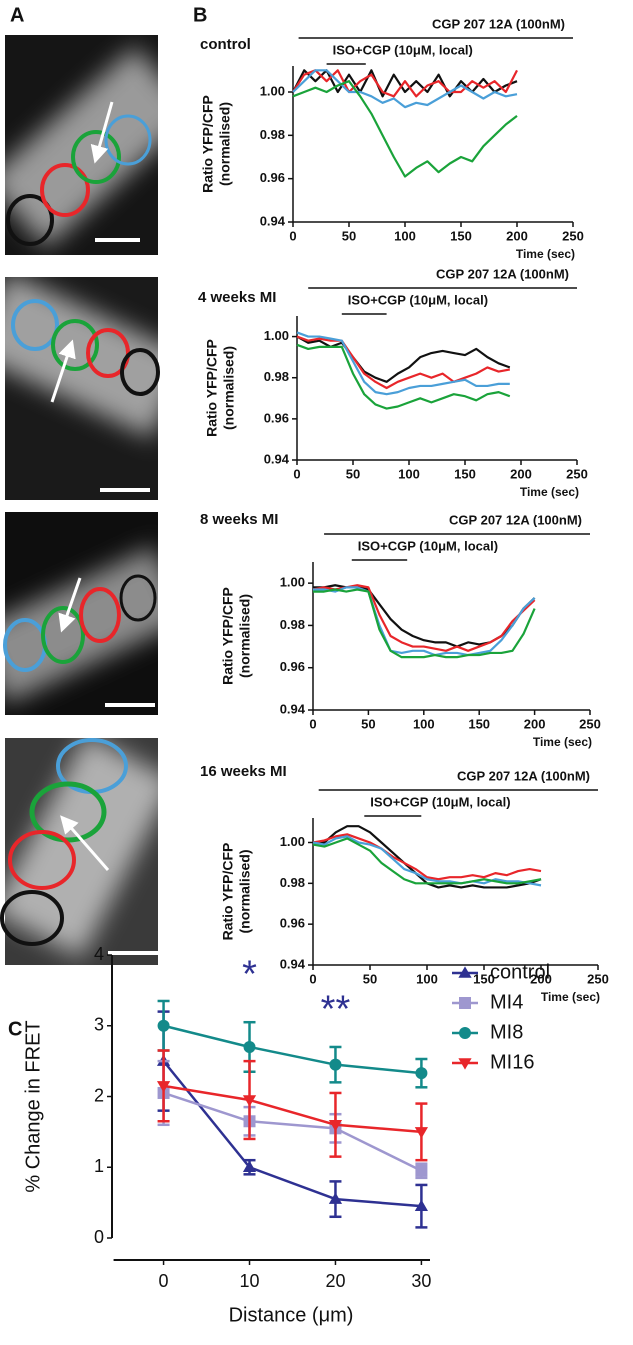 The height and width of the screenshot is (1345, 633). I want to click on legend-label: MI8, so click(506, 1032).